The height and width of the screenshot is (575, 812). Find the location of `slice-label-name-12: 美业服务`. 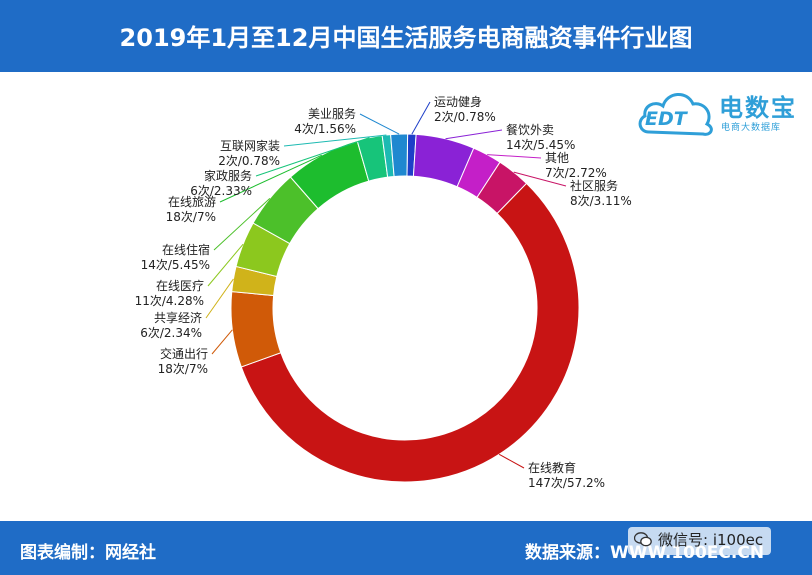

slice-label-name-12: 美业服务 is located at coordinates (332, 113).